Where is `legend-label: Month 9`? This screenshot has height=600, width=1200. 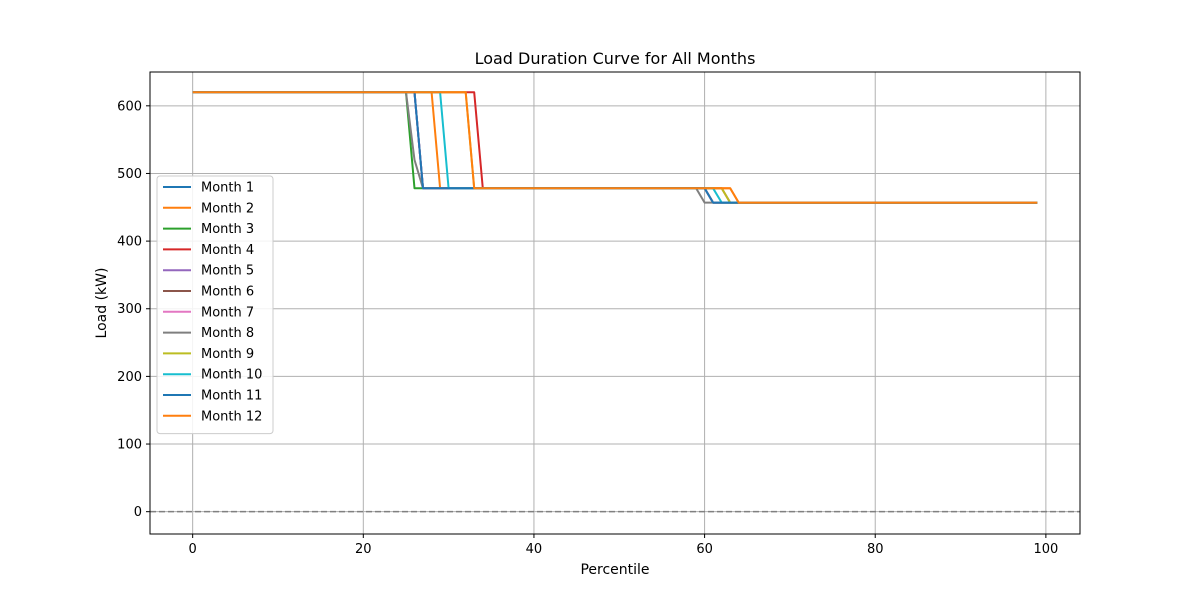
legend-label: Month 9 is located at coordinates (227, 354).